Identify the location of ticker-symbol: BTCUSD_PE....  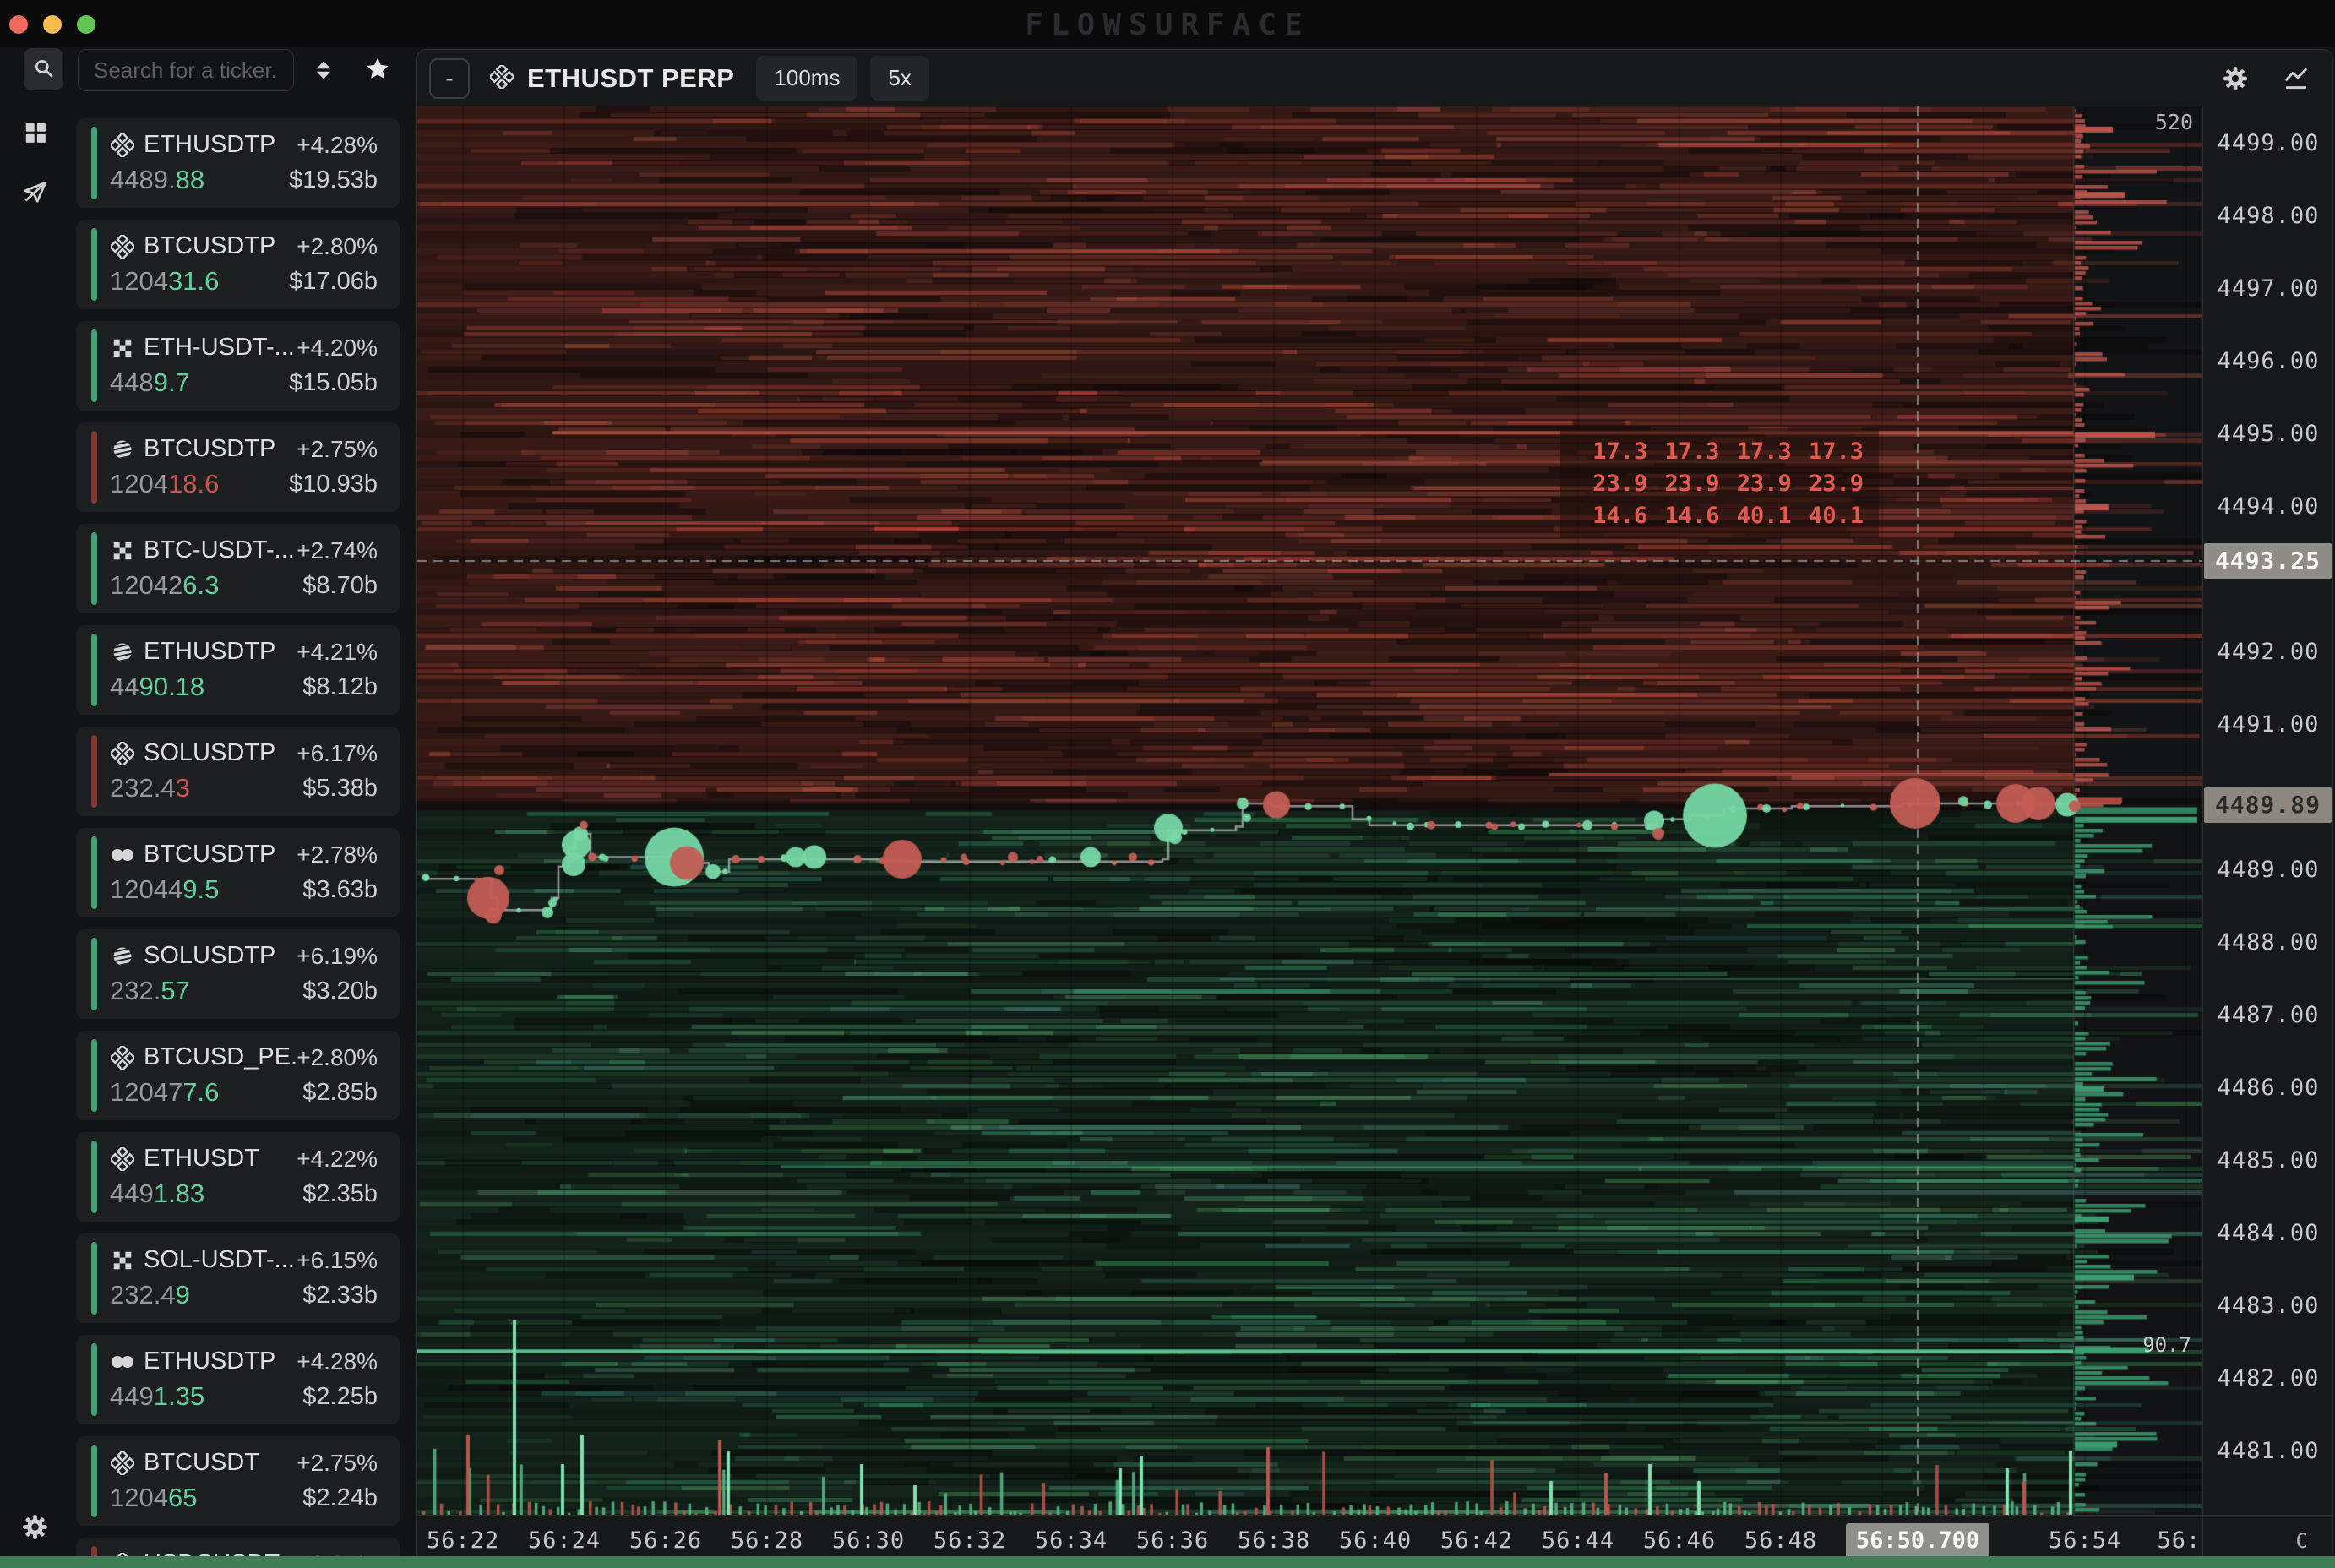
(203, 1057).